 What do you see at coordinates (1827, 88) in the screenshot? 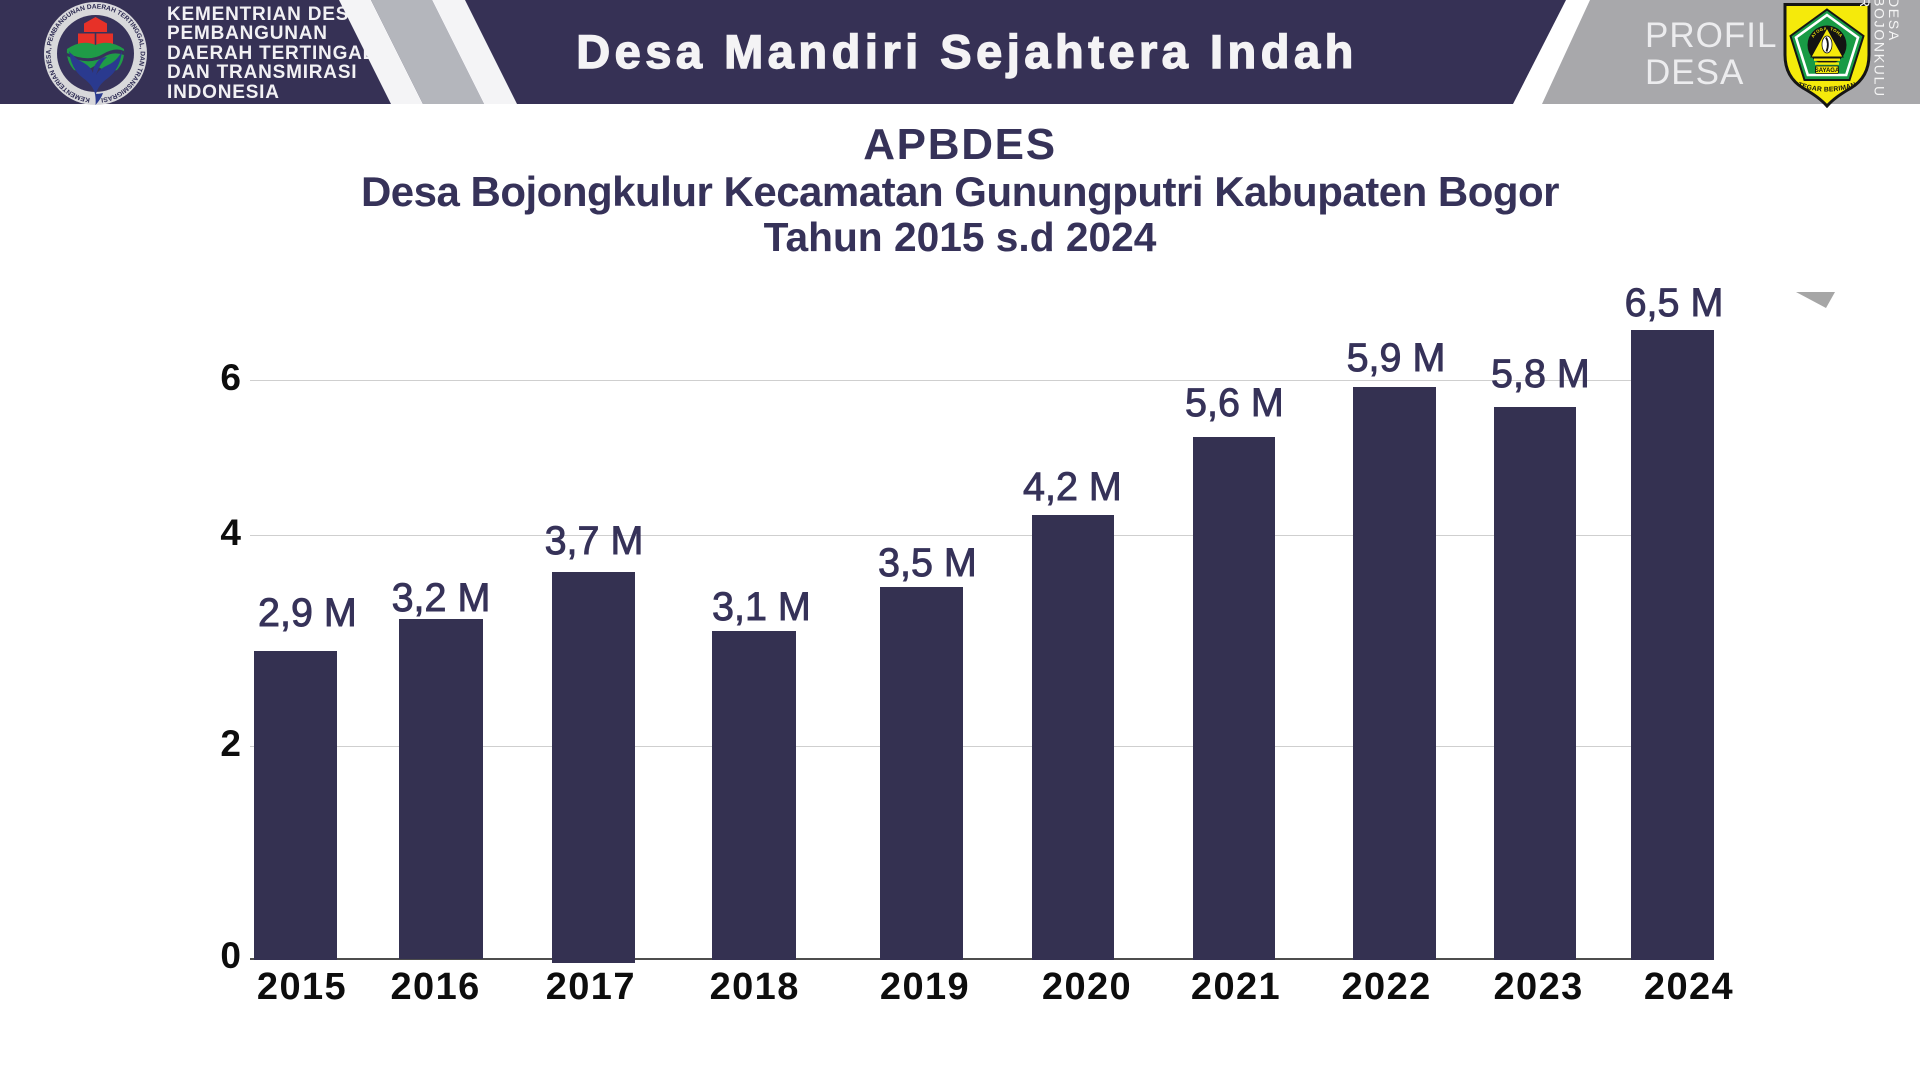
I see `svg-text: TEGAR BERIMAN` at bounding box center [1827, 88].